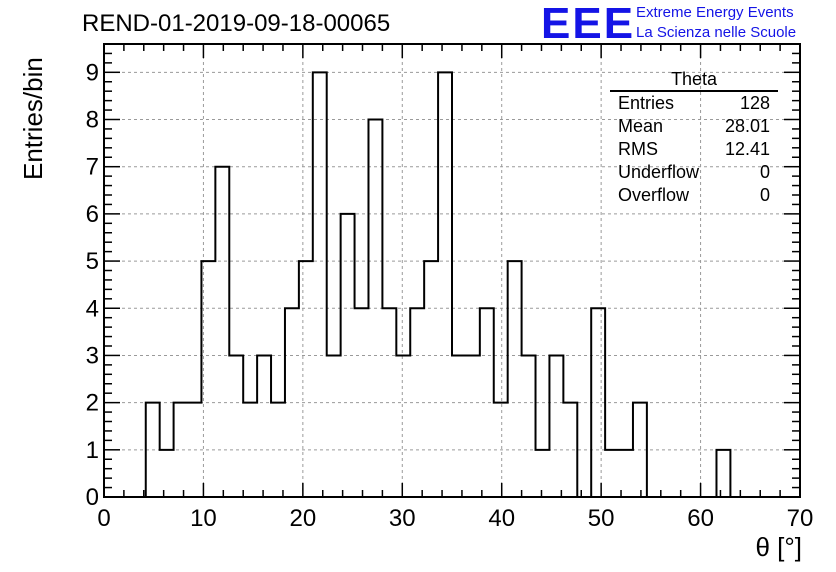 The image size is (836, 572). What do you see at coordinates (715, 12) in the screenshot?
I see `logo-line1: Extreme Energy Events` at bounding box center [715, 12].